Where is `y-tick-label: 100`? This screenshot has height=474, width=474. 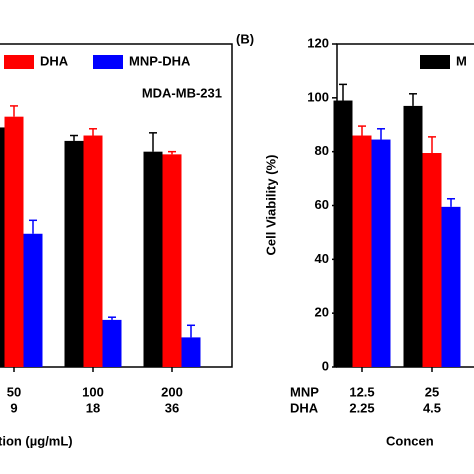
y-tick-label: 100 is located at coordinates (318, 96).